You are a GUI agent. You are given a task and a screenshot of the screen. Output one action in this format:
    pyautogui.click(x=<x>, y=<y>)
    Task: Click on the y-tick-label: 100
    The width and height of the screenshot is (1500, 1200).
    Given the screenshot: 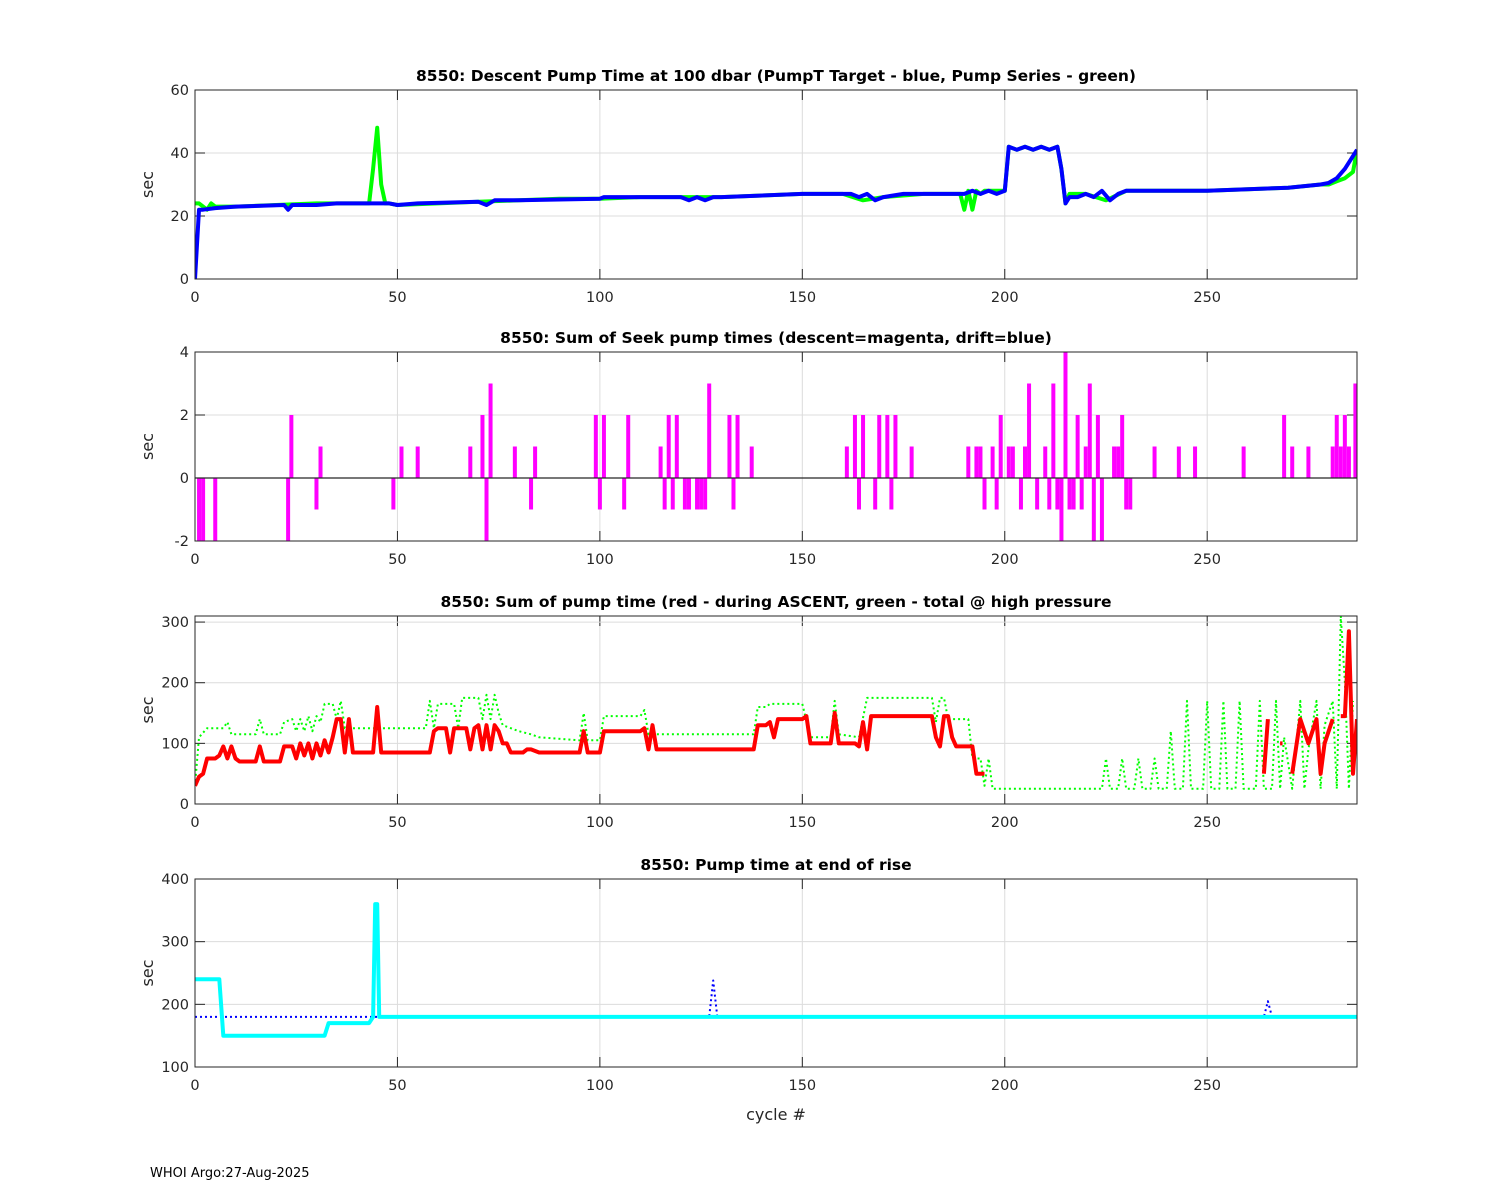 What is the action you would take?
    pyautogui.click(x=175, y=744)
    